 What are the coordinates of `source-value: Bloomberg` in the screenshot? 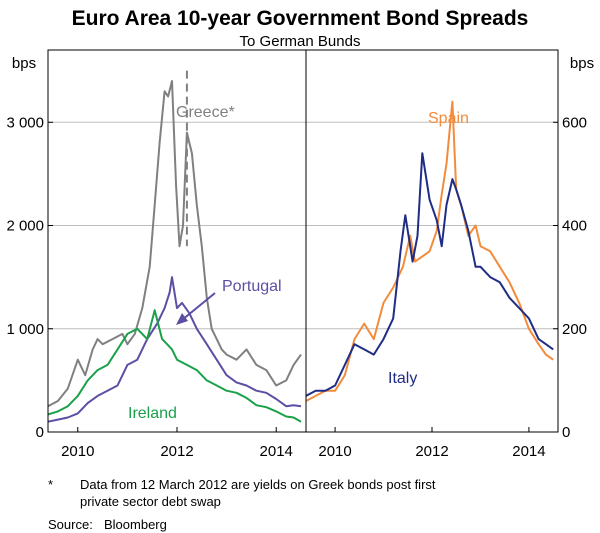 It's located at (135, 524).